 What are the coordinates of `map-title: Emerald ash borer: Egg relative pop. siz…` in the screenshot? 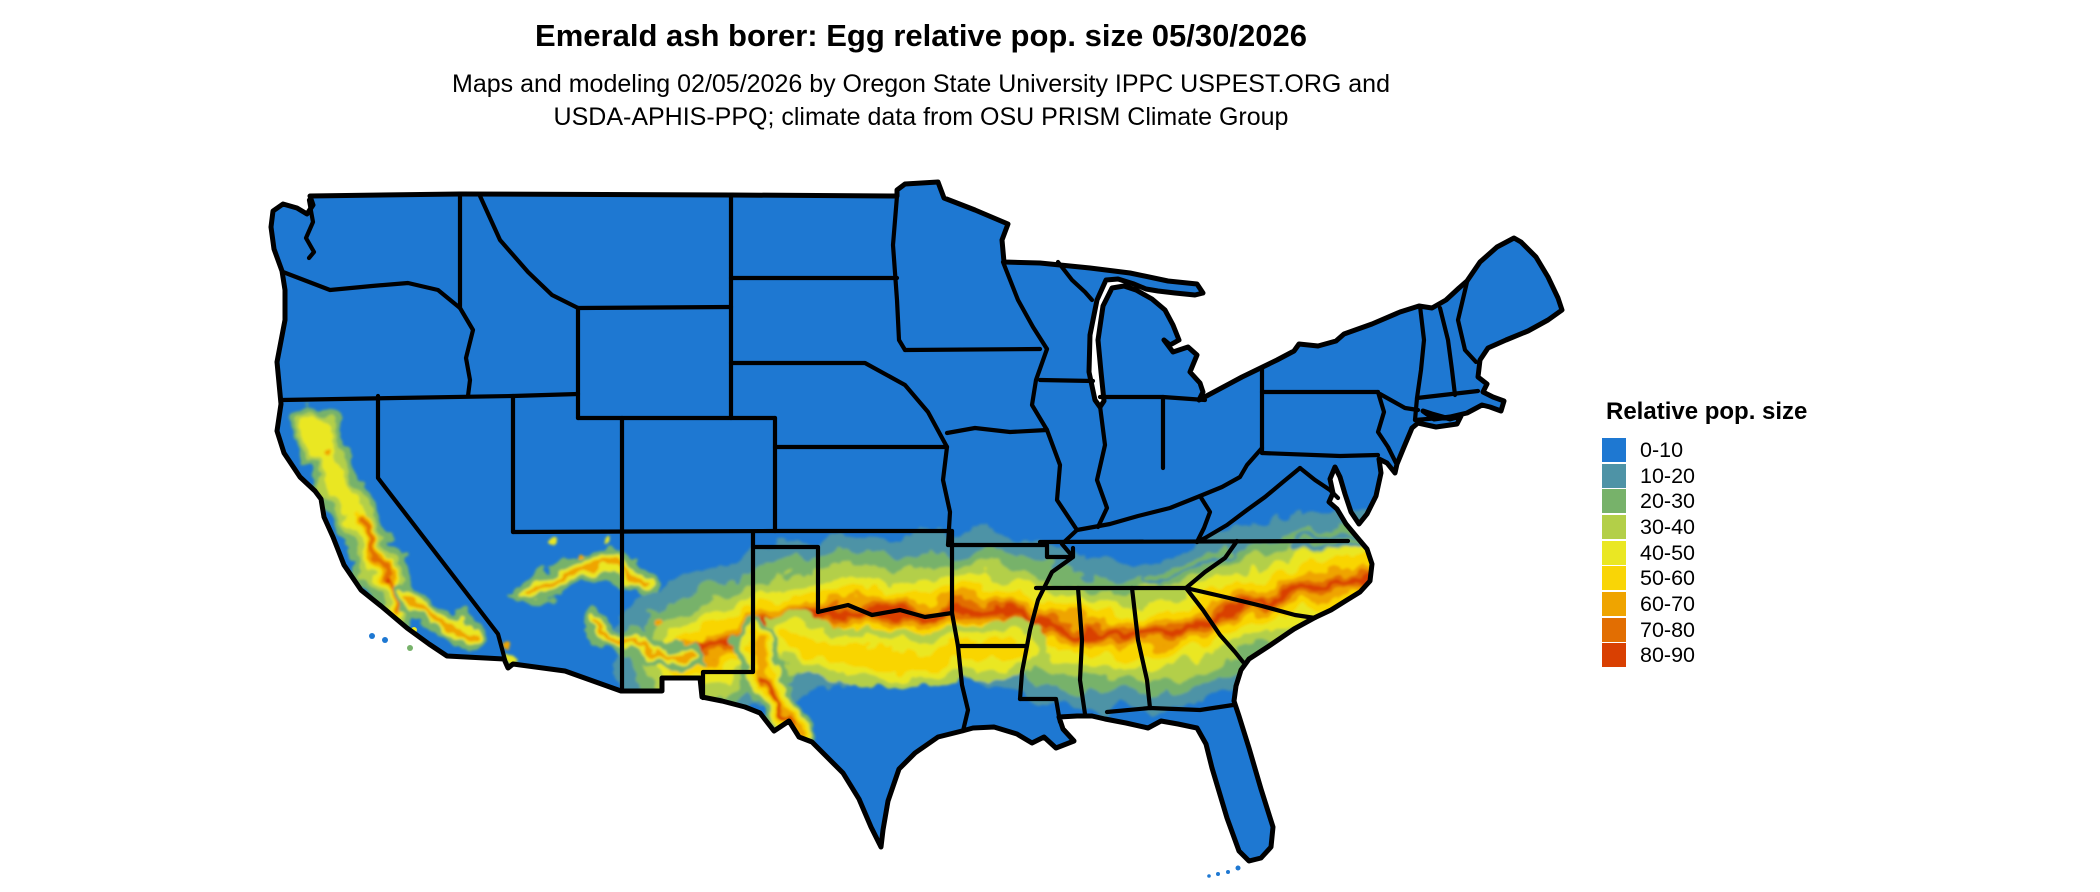 It's located at (921, 35).